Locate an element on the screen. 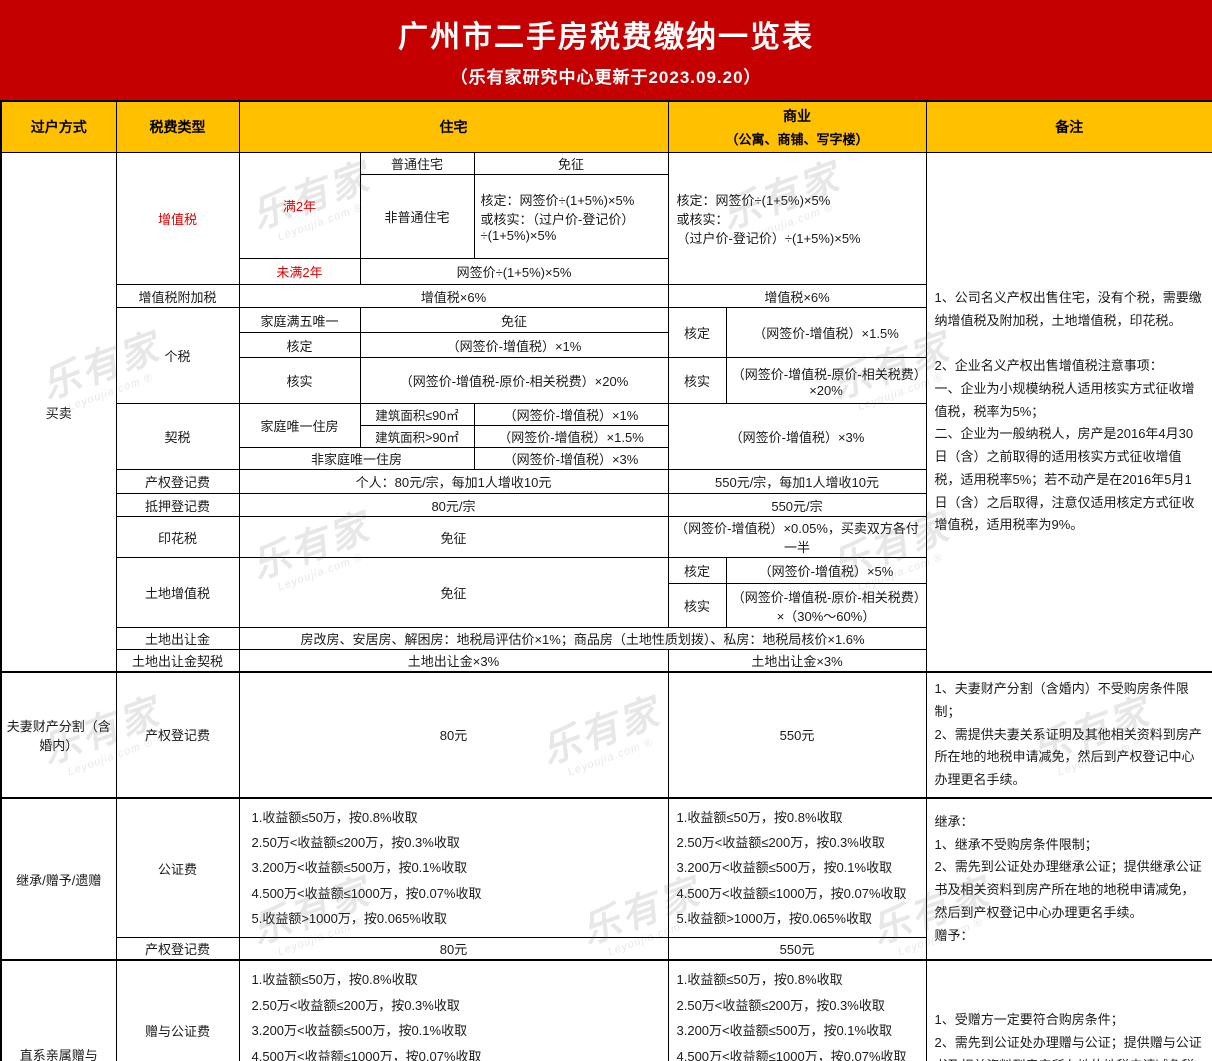  cell-land-grant-deed-label: 土地出让金契税 is located at coordinates (177, 661).